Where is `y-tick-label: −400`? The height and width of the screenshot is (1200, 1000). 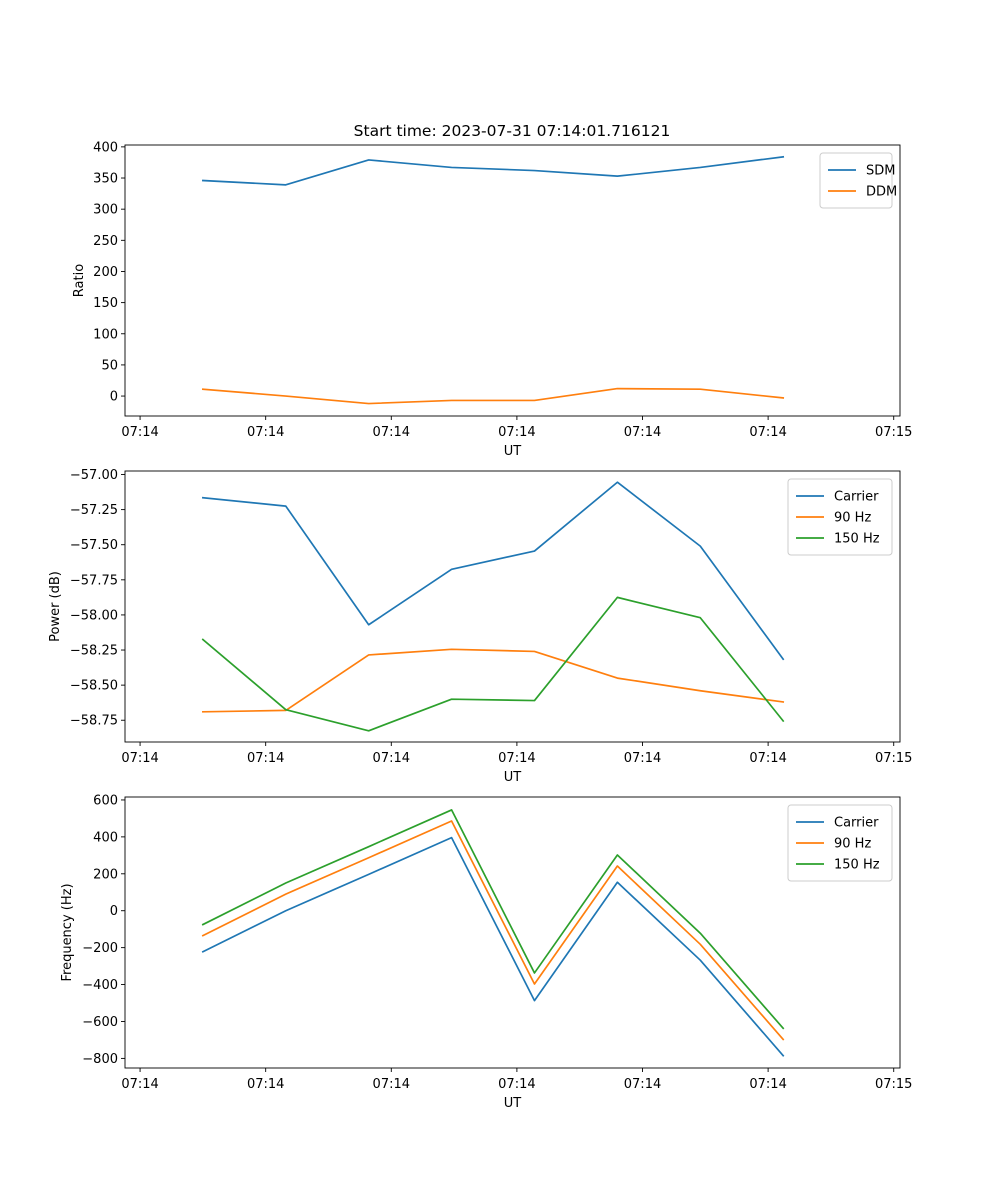
y-tick-label: −400 is located at coordinates (100, 985).